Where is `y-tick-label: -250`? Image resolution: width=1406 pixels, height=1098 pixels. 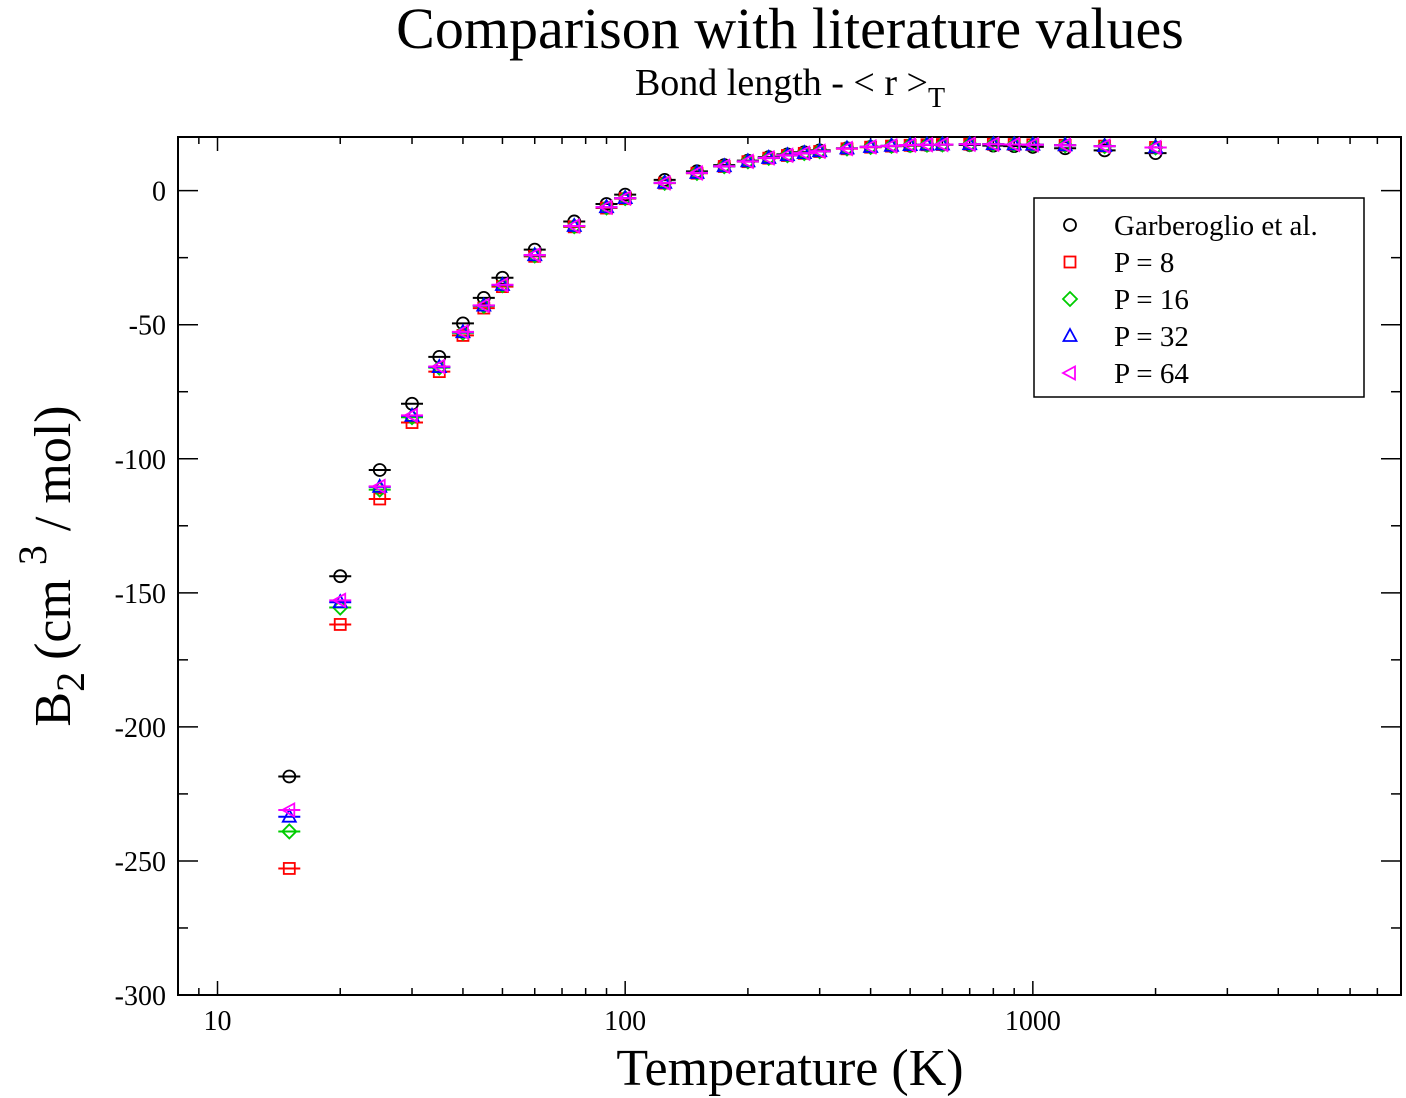
y-tick-label: -250 is located at coordinates (140, 862).